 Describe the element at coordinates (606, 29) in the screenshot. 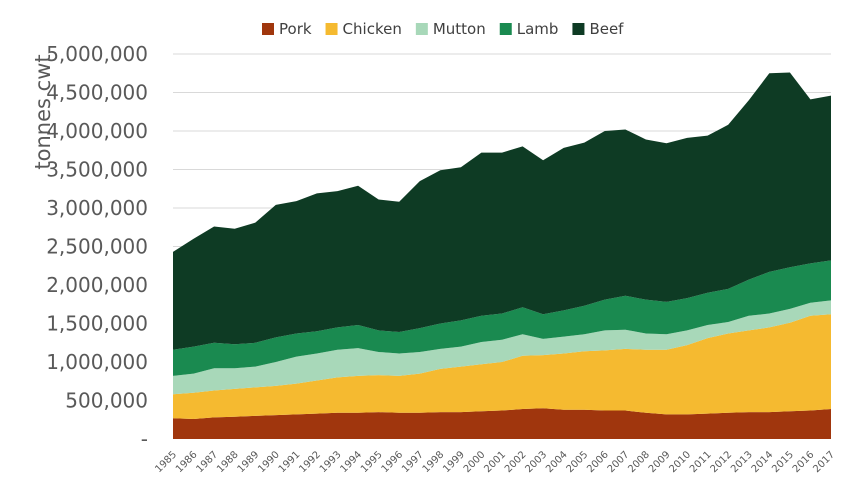

I see `legend-label-beef: Beef` at that location.